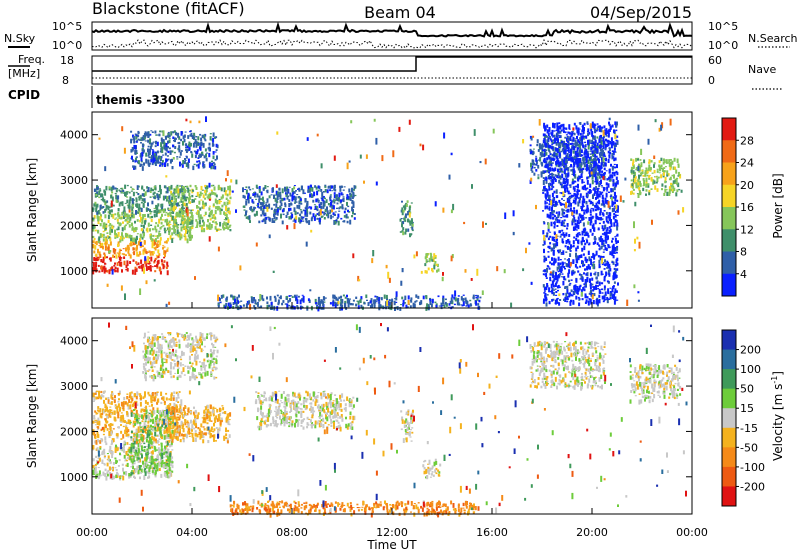  I want to click on power-mark-1913, so click(330, 197).